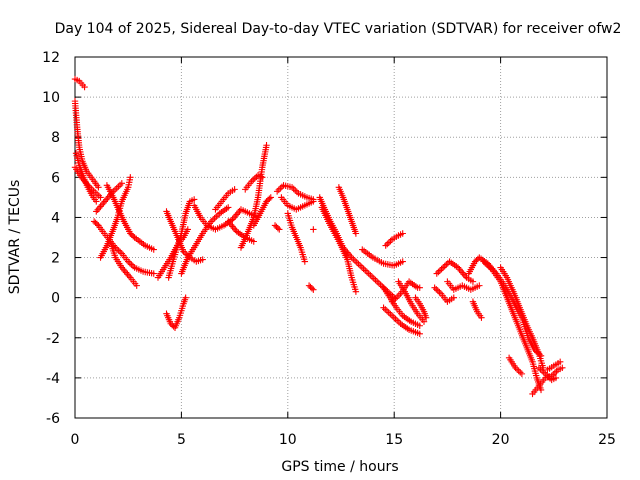  Describe the element at coordinates (55, 299) in the screenshot. I see `y-tick-label: 0` at that location.